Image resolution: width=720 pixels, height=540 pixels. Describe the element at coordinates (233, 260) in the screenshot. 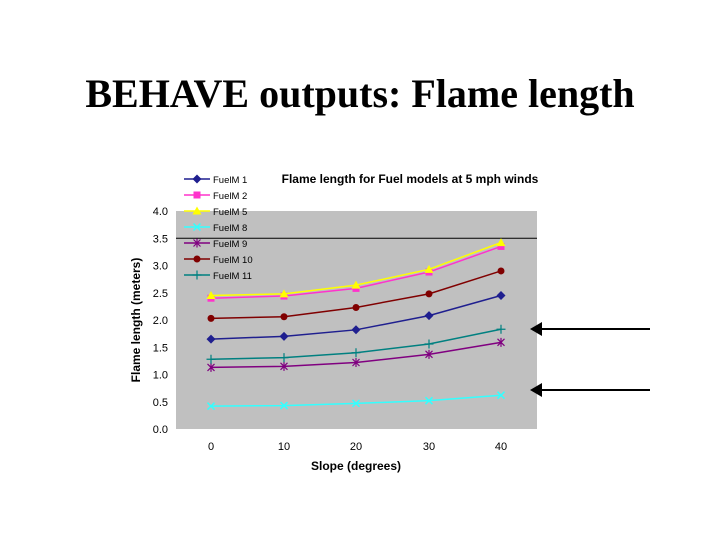

I see `legend-label: FuelM 10` at that location.